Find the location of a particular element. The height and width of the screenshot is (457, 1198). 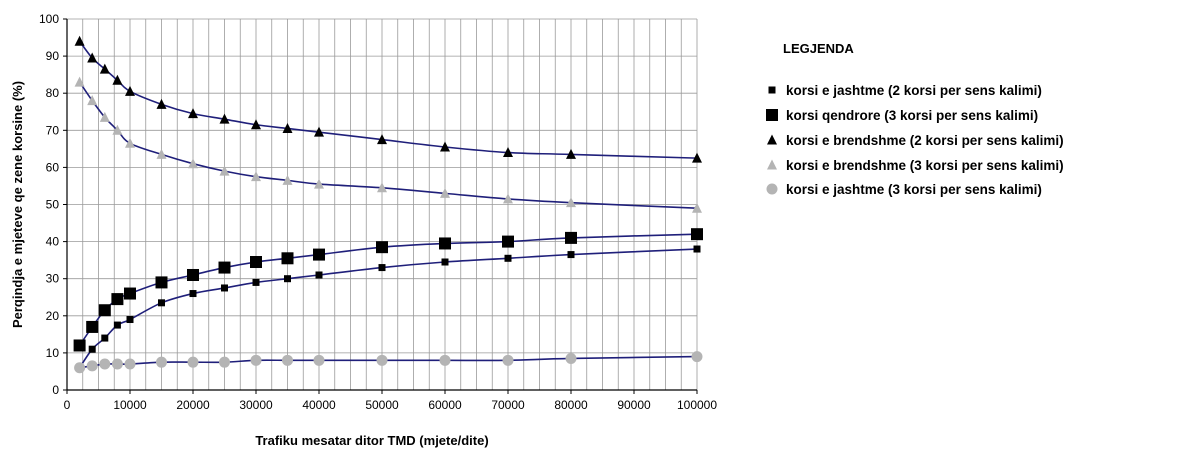

x-tick-label: 60000 is located at coordinates (445, 405).